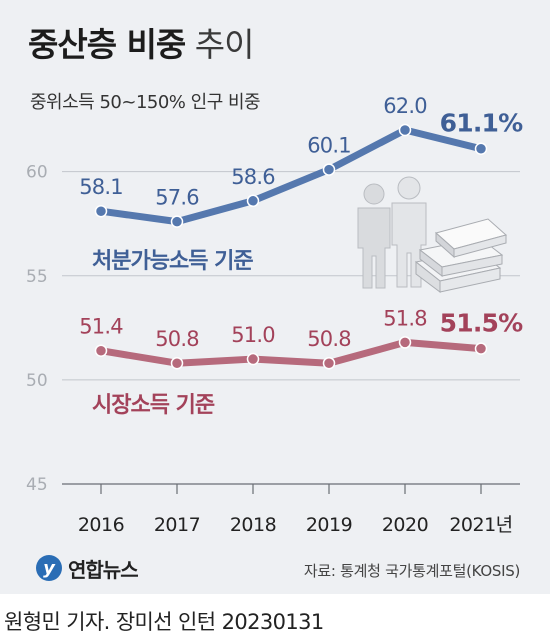 The image size is (550, 644). What do you see at coordinates (224, 44) in the screenshot?
I see `title-light: 추이` at bounding box center [224, 44].